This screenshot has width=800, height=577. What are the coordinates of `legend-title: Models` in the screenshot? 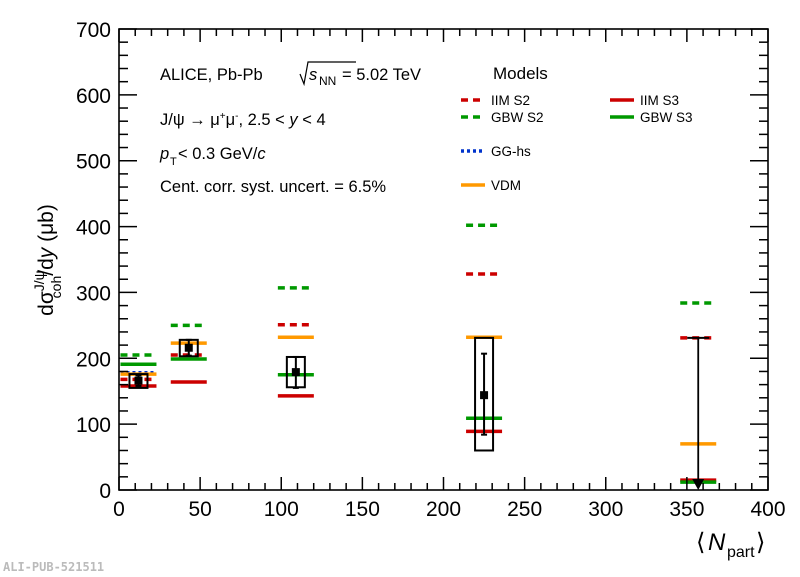 It's located at (520, 73).